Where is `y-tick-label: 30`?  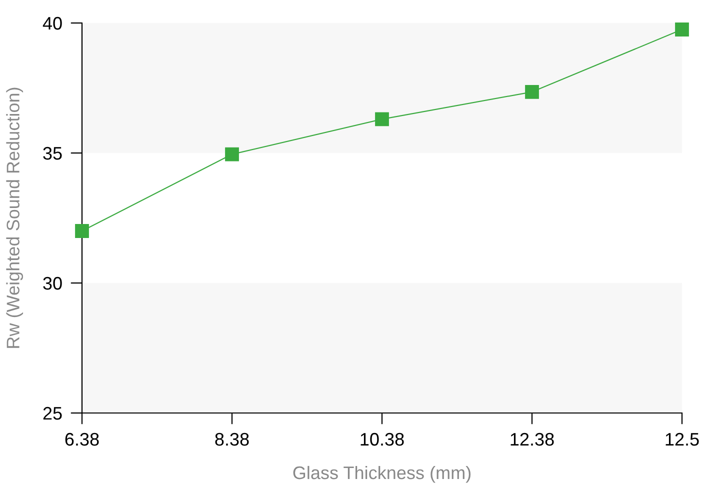
y-tick-label: 30 is located at coordinates (52, 283).